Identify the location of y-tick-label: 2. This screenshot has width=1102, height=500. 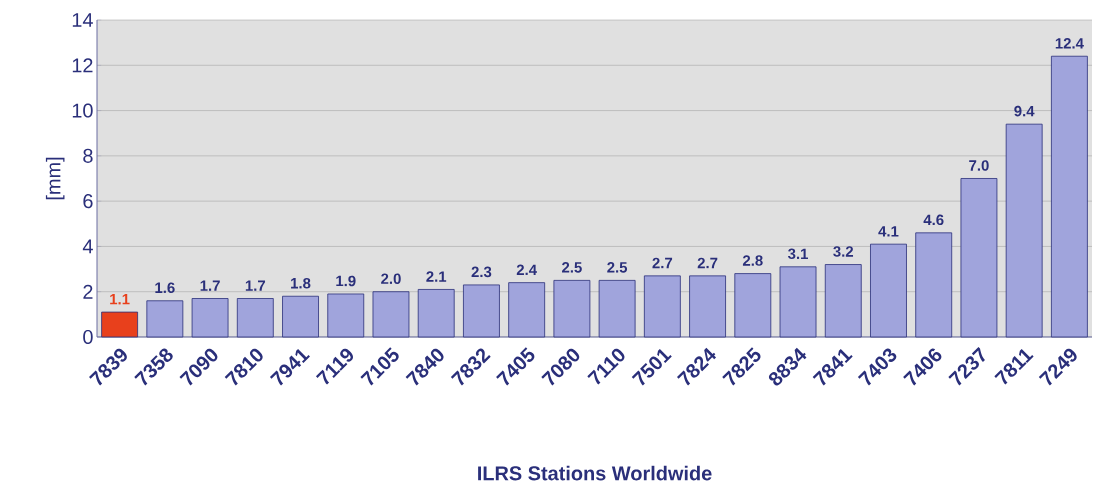
(88, 291).